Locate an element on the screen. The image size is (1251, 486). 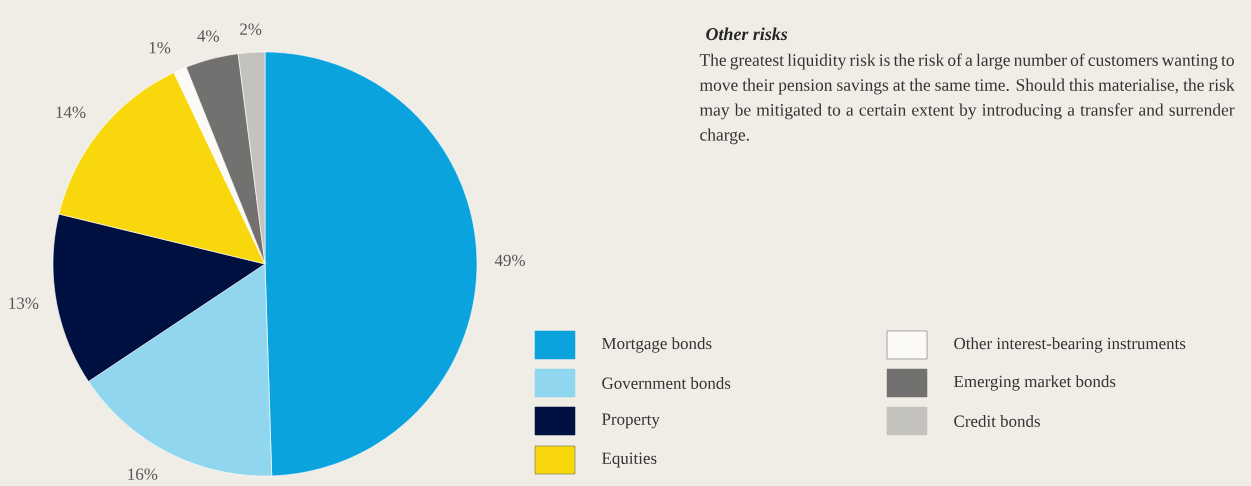
data-label: 13% is located at coordinates (24, 303).